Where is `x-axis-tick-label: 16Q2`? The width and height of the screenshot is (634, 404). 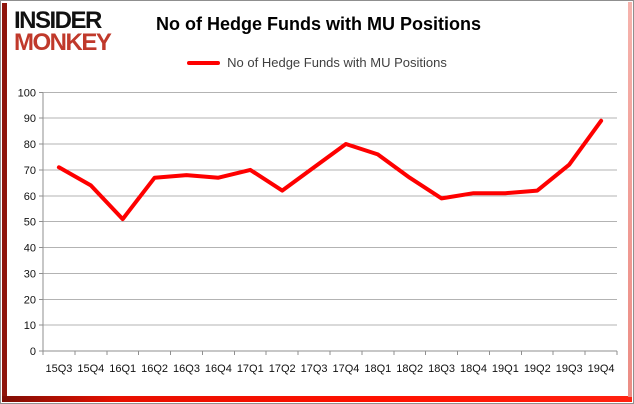
x-axis-tick-label: 16Q2 is located at coordinates (154, 369).